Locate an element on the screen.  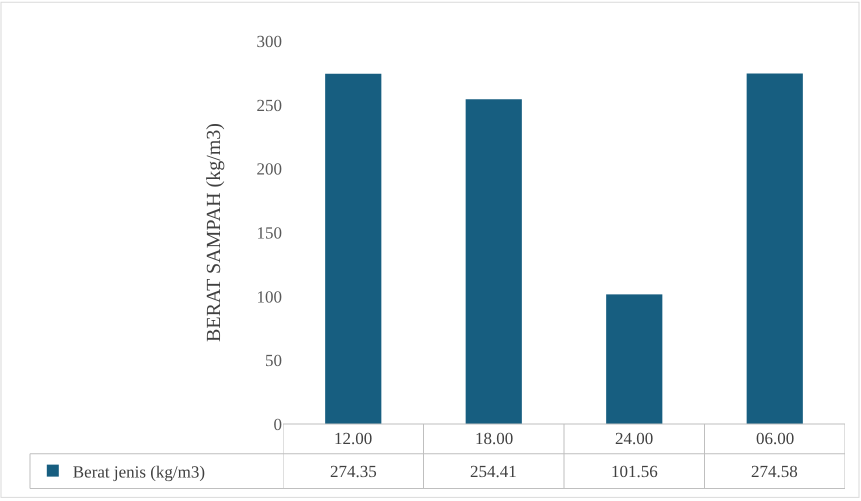
x-tick-label: 12.00 is located at coordinates (353, 438).